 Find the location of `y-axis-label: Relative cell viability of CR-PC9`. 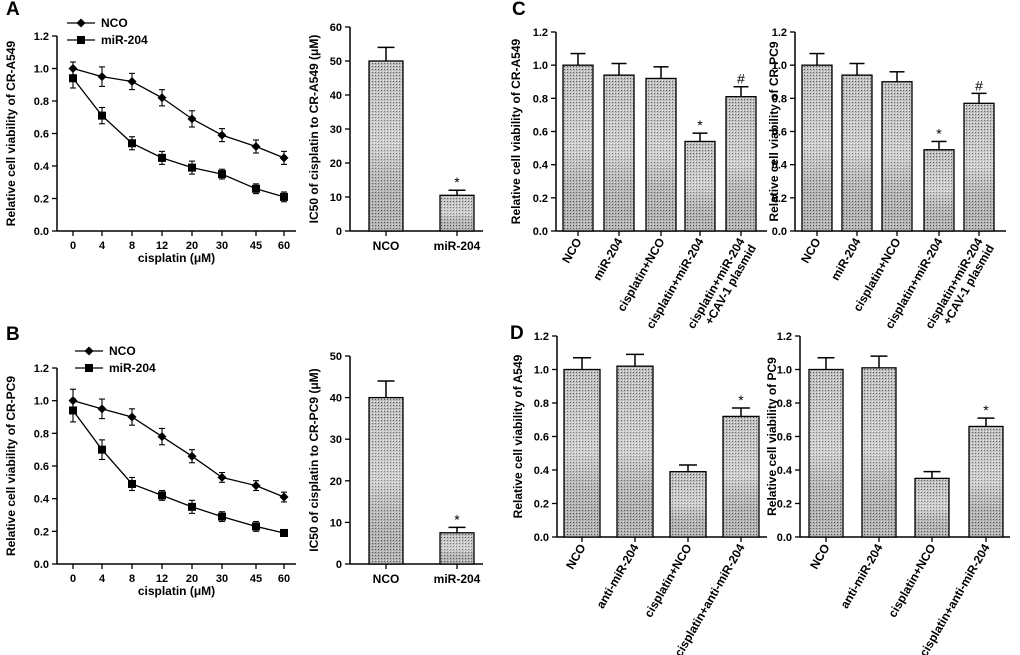

y-axis-label: Relative cell viability of CR-PC9 is located at coordinates (11, 466).